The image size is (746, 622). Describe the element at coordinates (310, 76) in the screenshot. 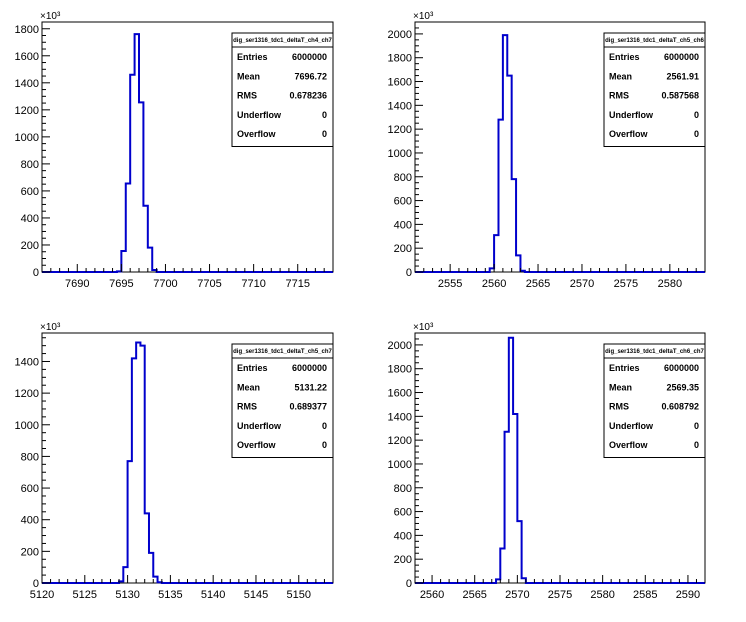

I see `stats-value: 7696.72` at that location.